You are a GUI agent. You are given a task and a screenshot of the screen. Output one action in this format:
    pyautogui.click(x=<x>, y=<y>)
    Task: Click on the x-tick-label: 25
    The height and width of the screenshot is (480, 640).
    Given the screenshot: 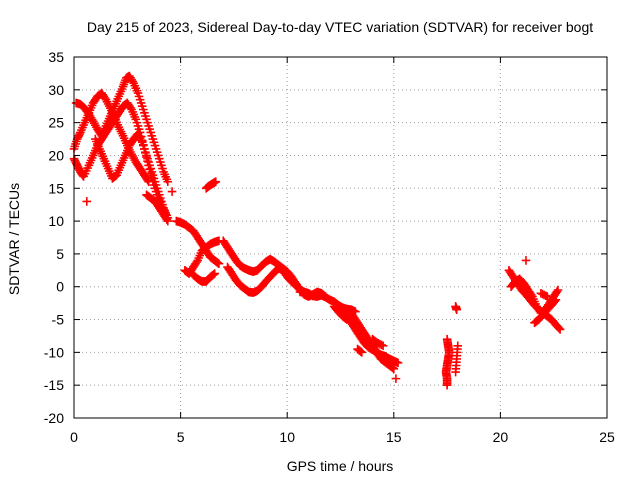 What is the action you would take?
    pyautogui.click(x=607, y=437)
    